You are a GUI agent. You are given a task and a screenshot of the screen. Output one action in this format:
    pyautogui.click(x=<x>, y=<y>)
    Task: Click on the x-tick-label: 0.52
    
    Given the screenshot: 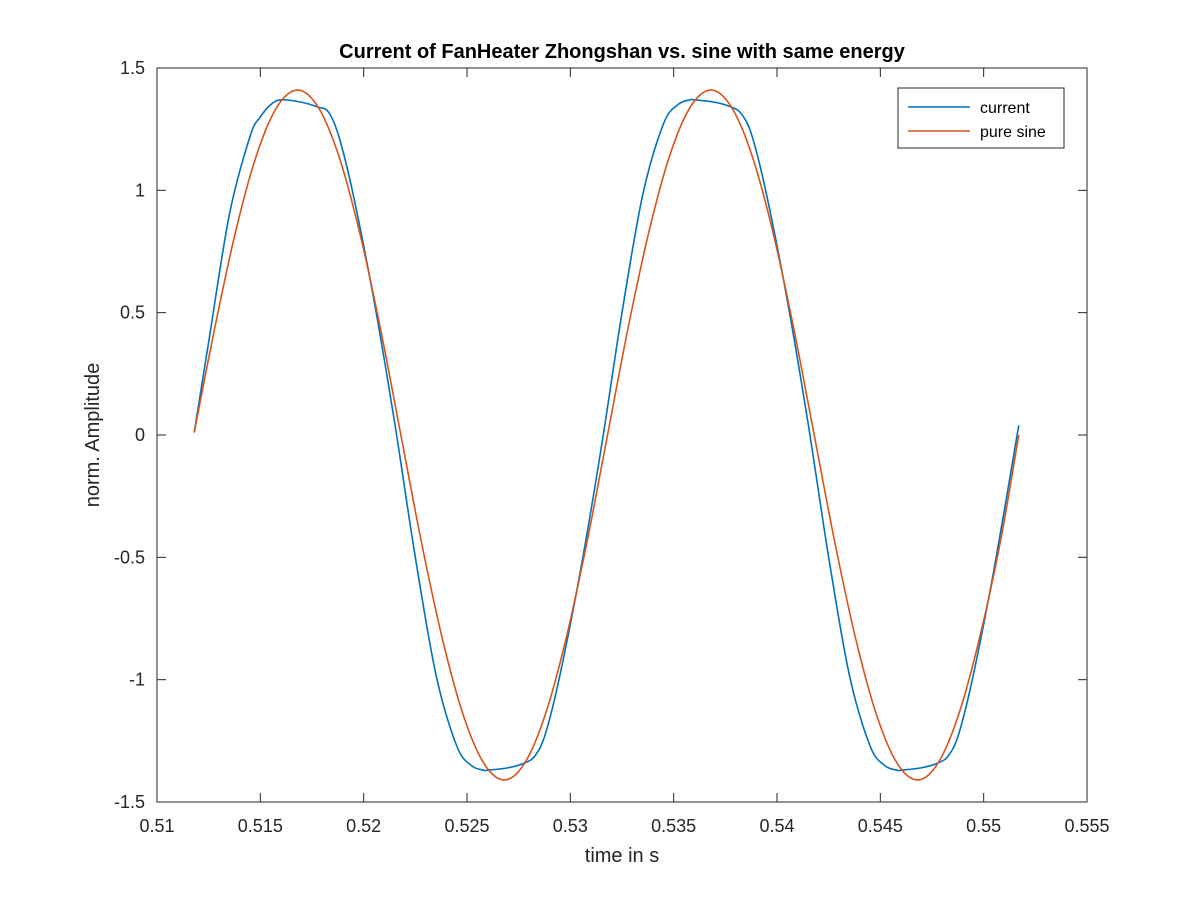 What is the action you would take?
    pyautogui.click(x=363, y=826)
    